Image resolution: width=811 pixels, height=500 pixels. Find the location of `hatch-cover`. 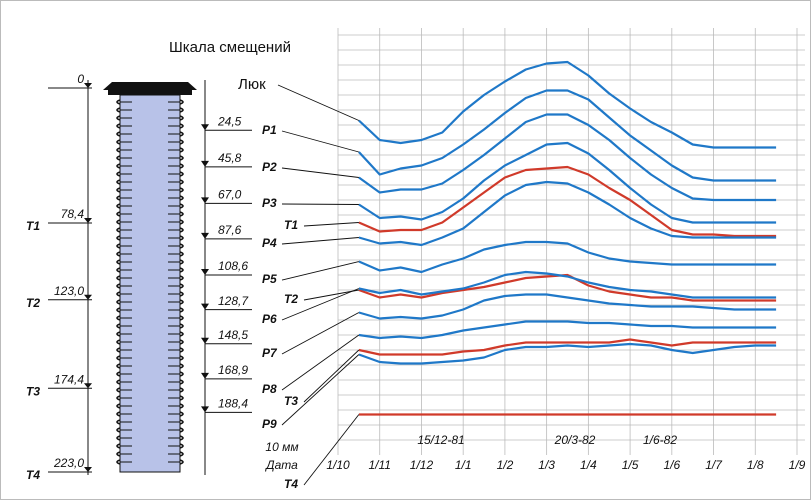

hatch-cover is located at coordinates (150, 86).